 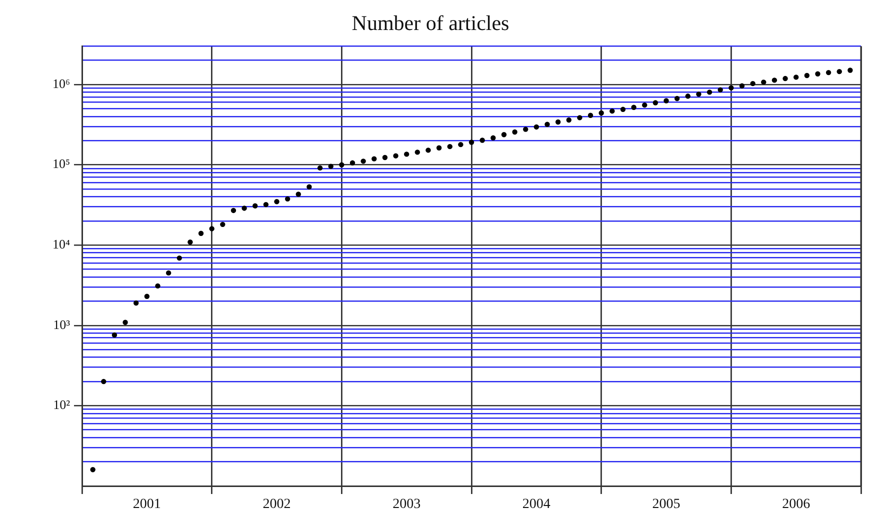 What do you see at coordinates (61, 324) in the screenshot?
I see `y-tick-label: 10³` at bounding box center [61, 324].